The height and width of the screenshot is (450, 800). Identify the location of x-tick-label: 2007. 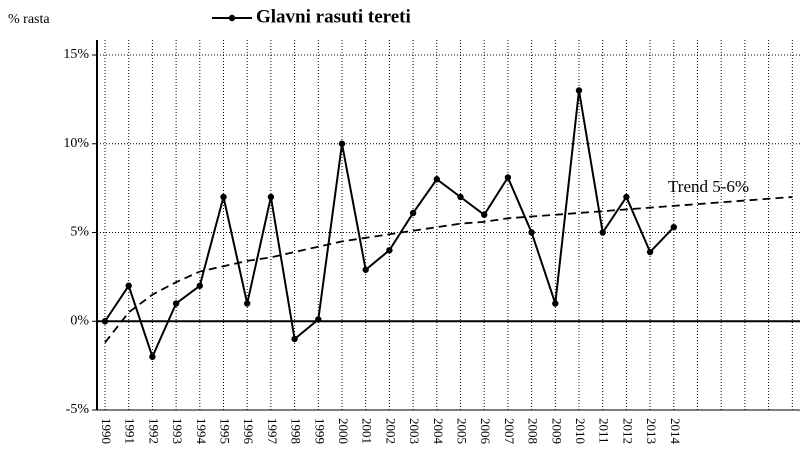
(509, 431).